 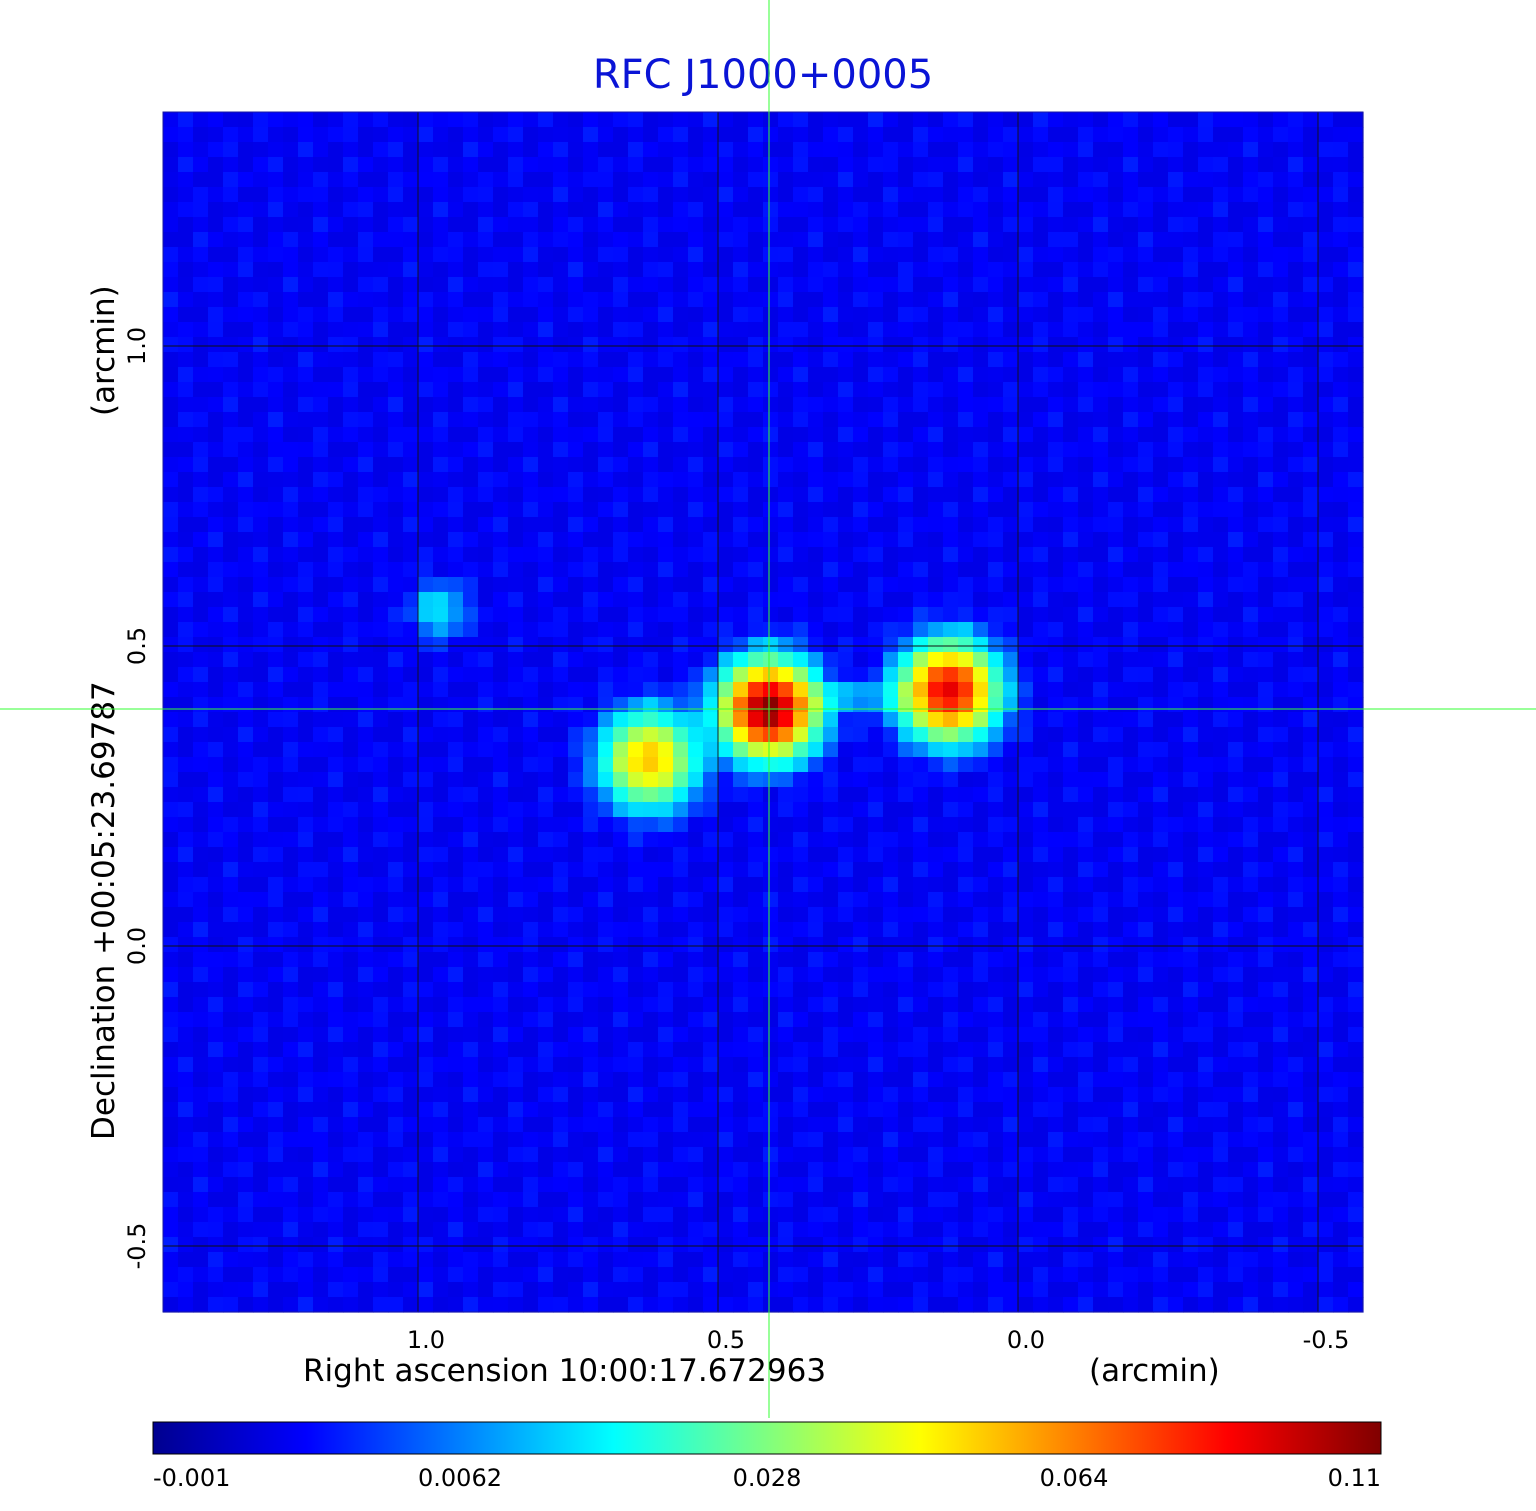 I want to click on chart-title: RFC J1000+0005, so click(x=763, y=75).